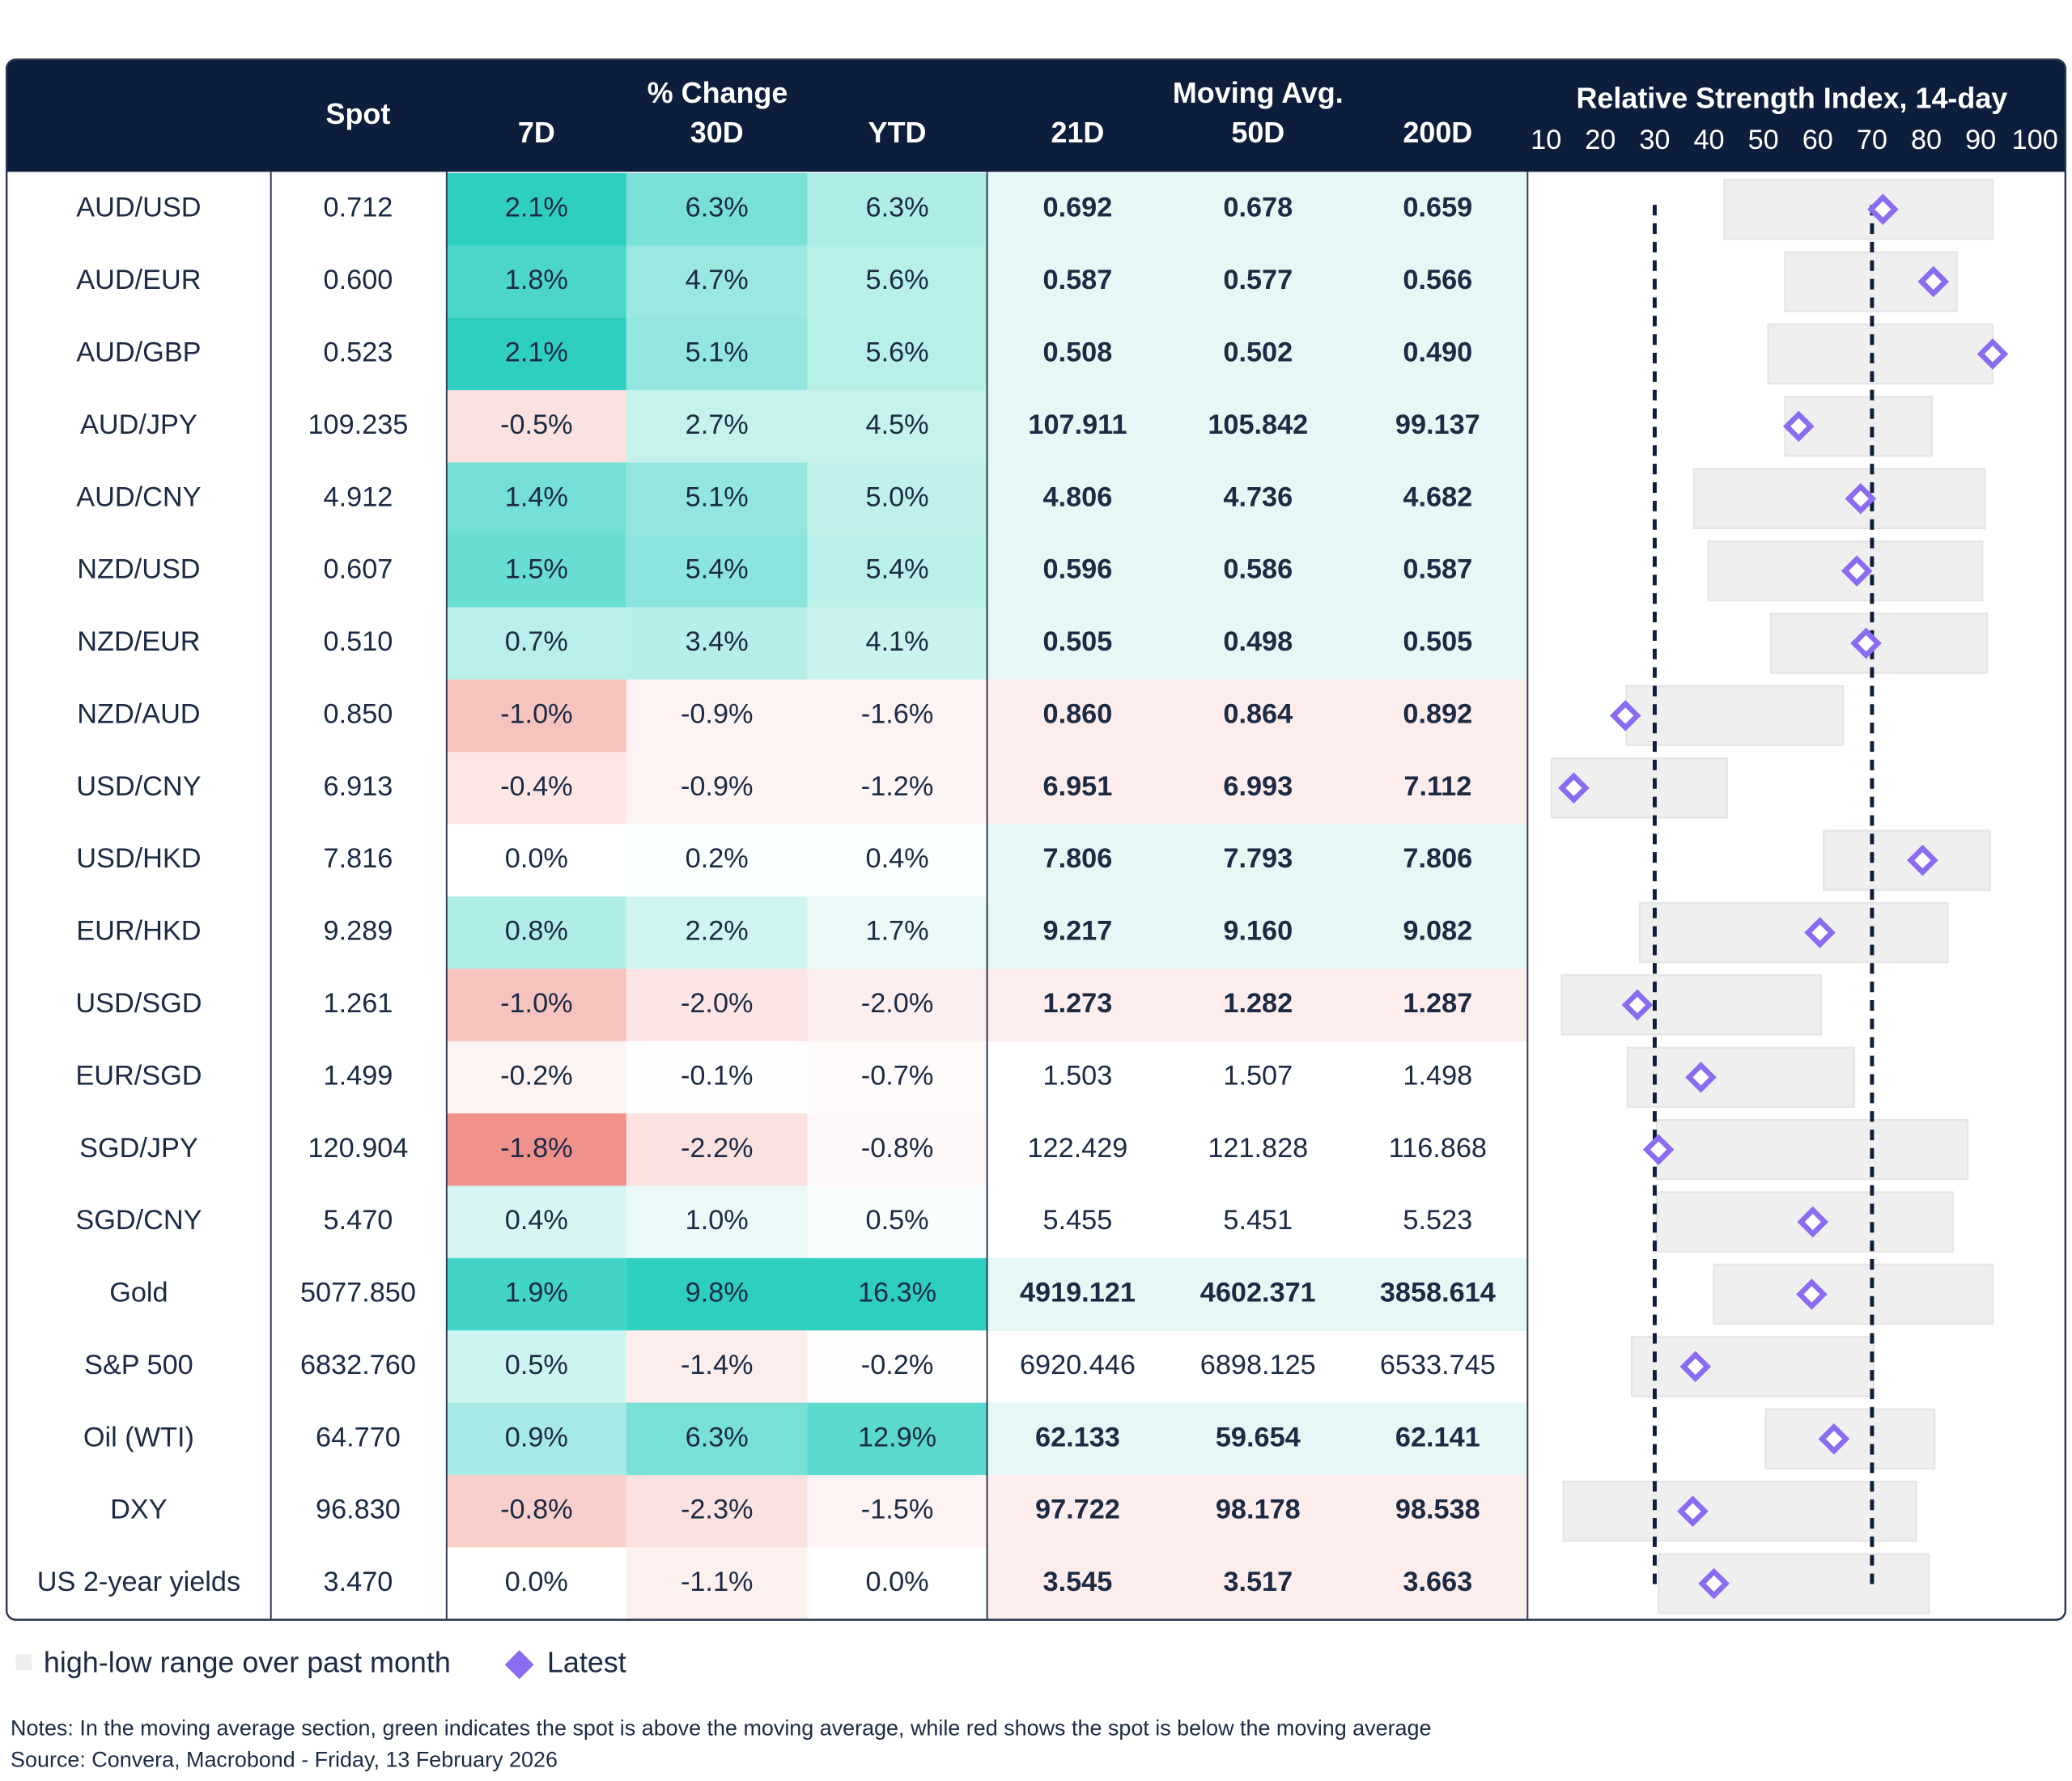  What do you see at coordinates (1437, 352) in the screenshot?
I see `moving-avg-value: 0.490` at bounding box center [1437, 352].